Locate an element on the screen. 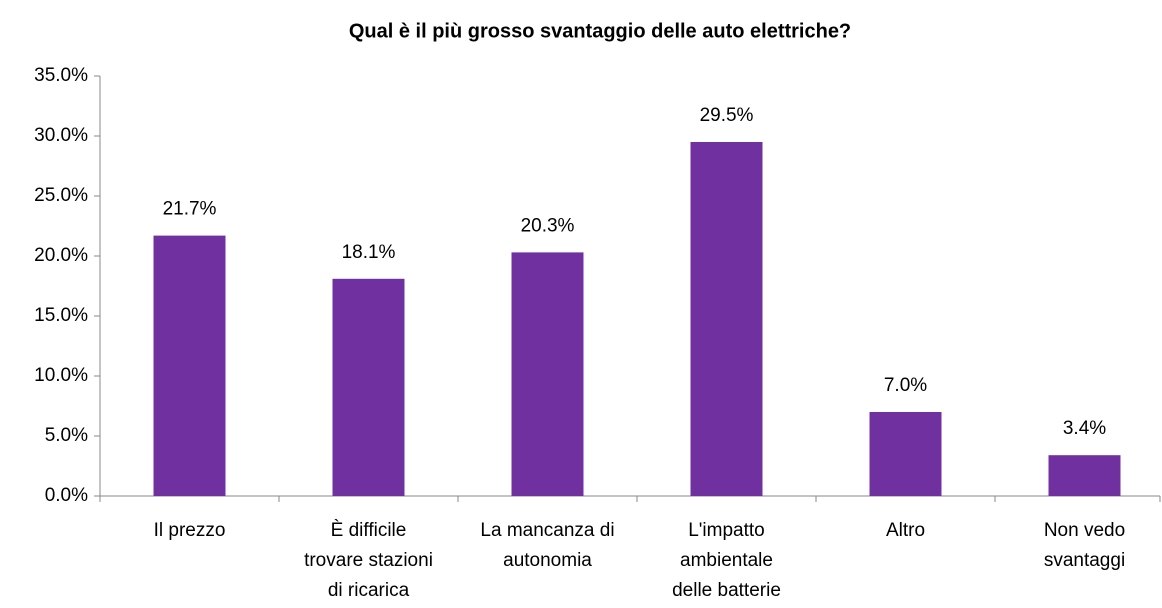  x-tick-label: È difficile is located at coordinates (369, 530).